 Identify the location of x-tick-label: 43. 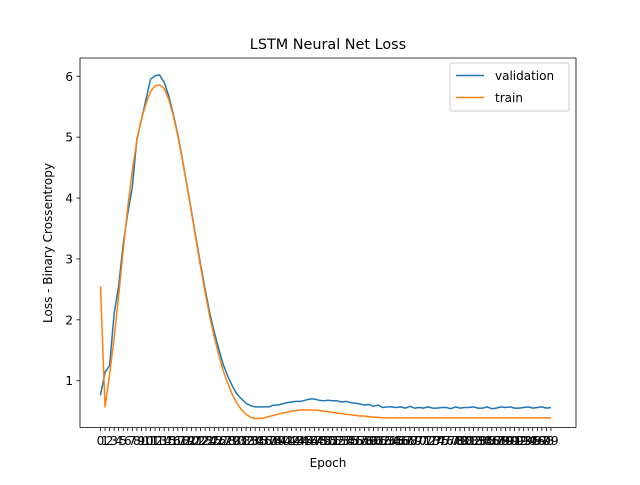
(296, 441).